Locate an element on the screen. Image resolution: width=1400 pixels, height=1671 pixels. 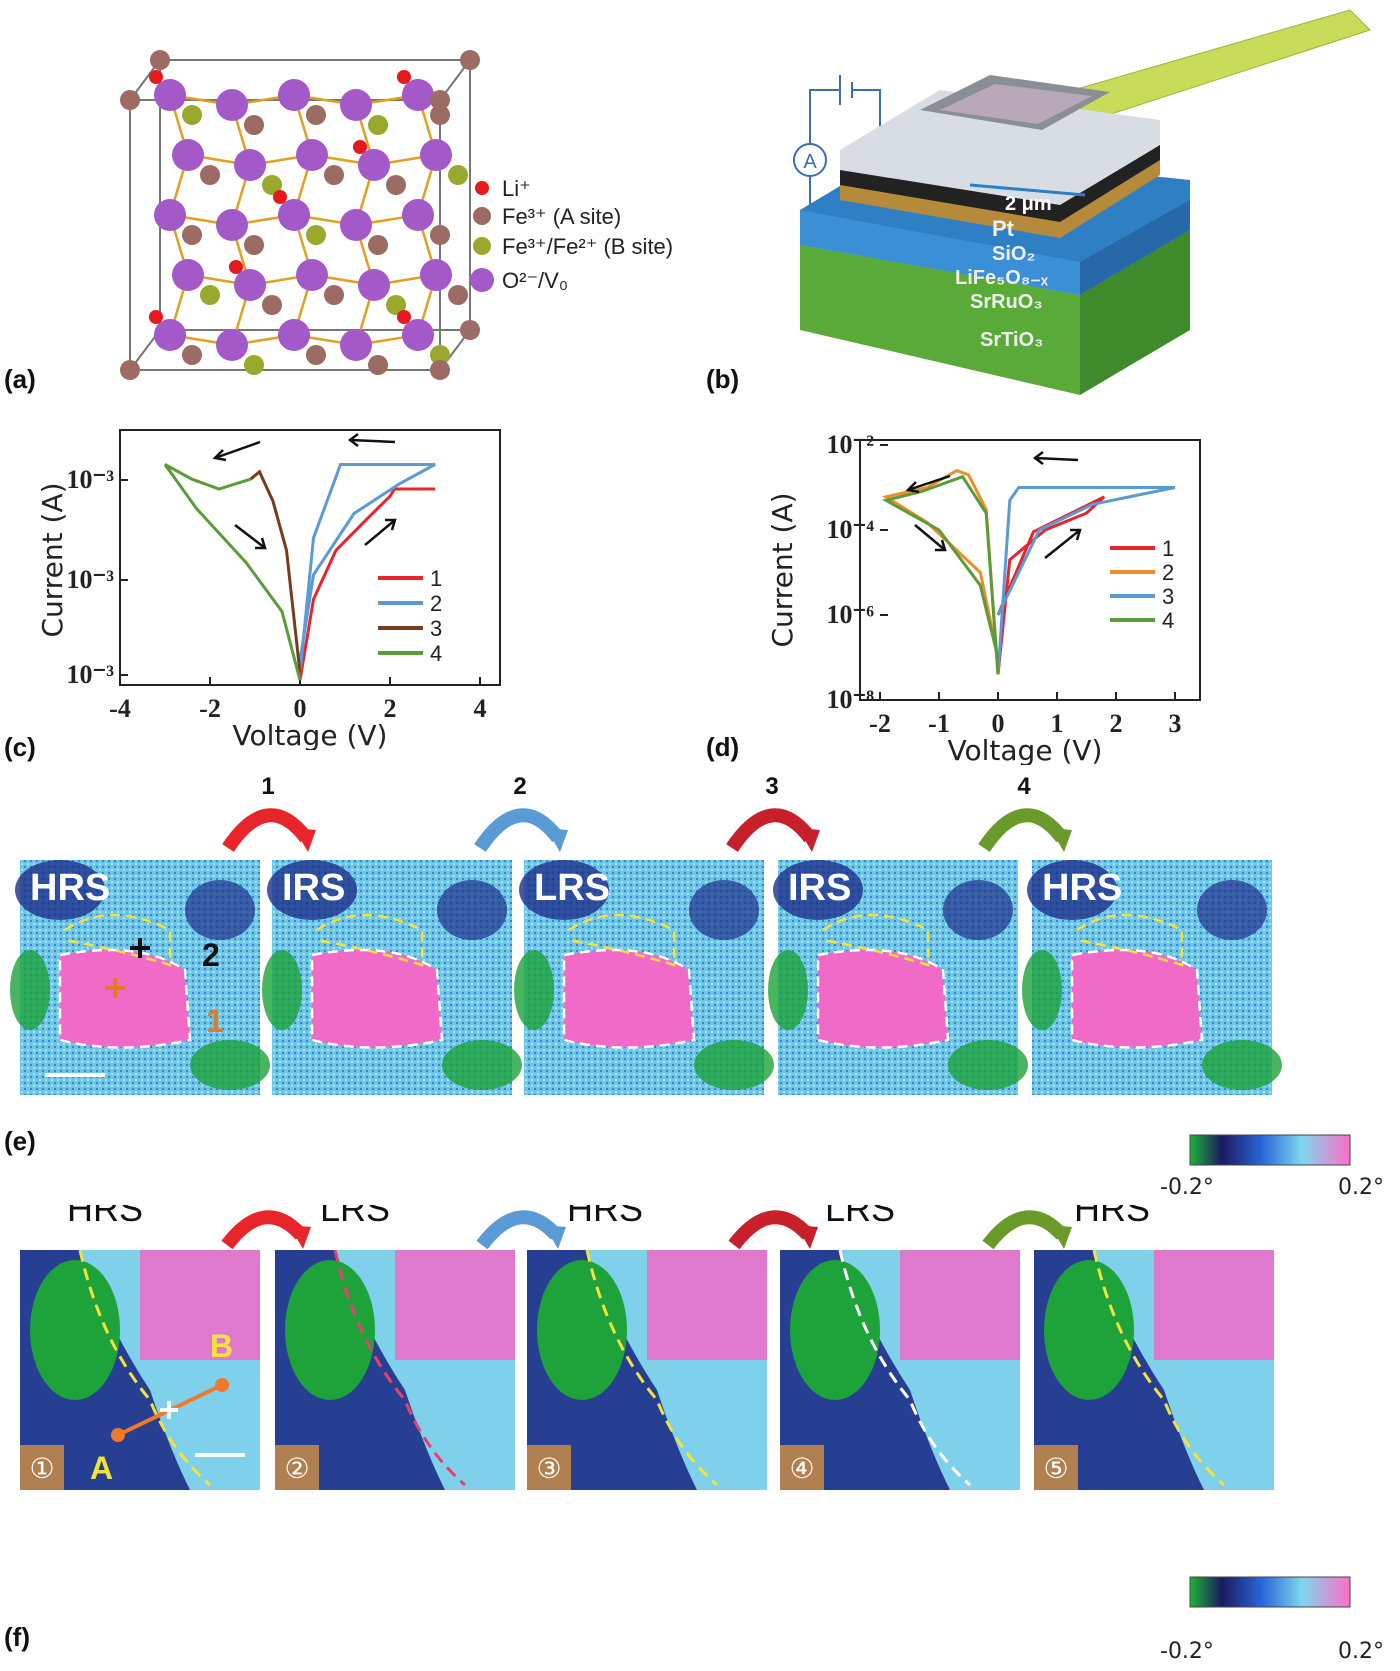
legend-fe-b: Fe³⁺/Fe²⁺ (B site) is located at coordinates (587, 246).